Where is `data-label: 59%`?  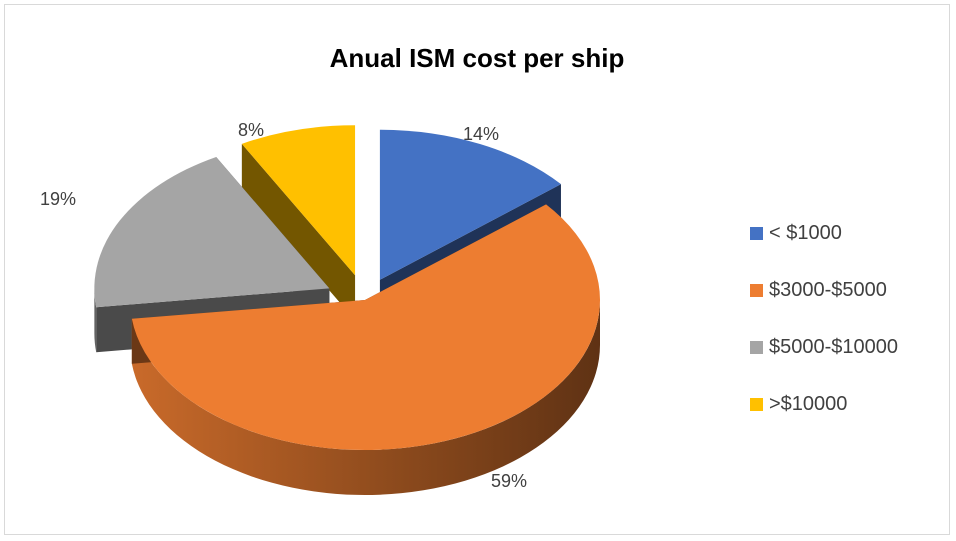
data-label: 59% is located at coordinates (509, 481).